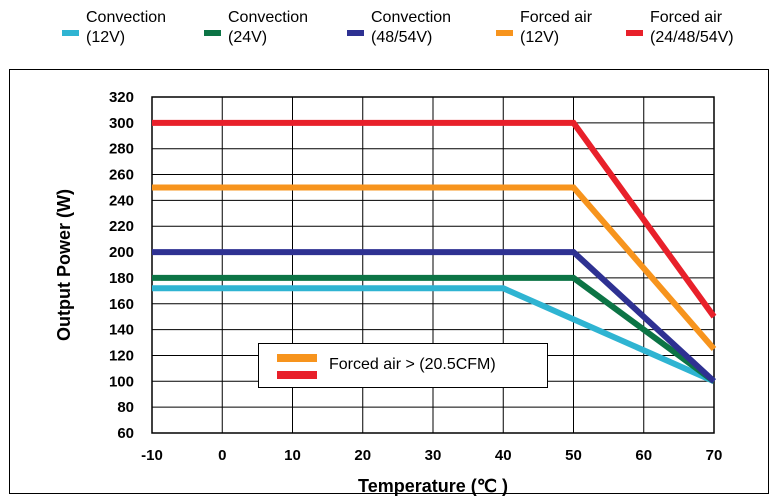 The width and height of the screenshot is (773, 499). Describe the element at coordinates (556, 27) in the screenshot. I see `legend-label: Forced air (12V)` at that location.